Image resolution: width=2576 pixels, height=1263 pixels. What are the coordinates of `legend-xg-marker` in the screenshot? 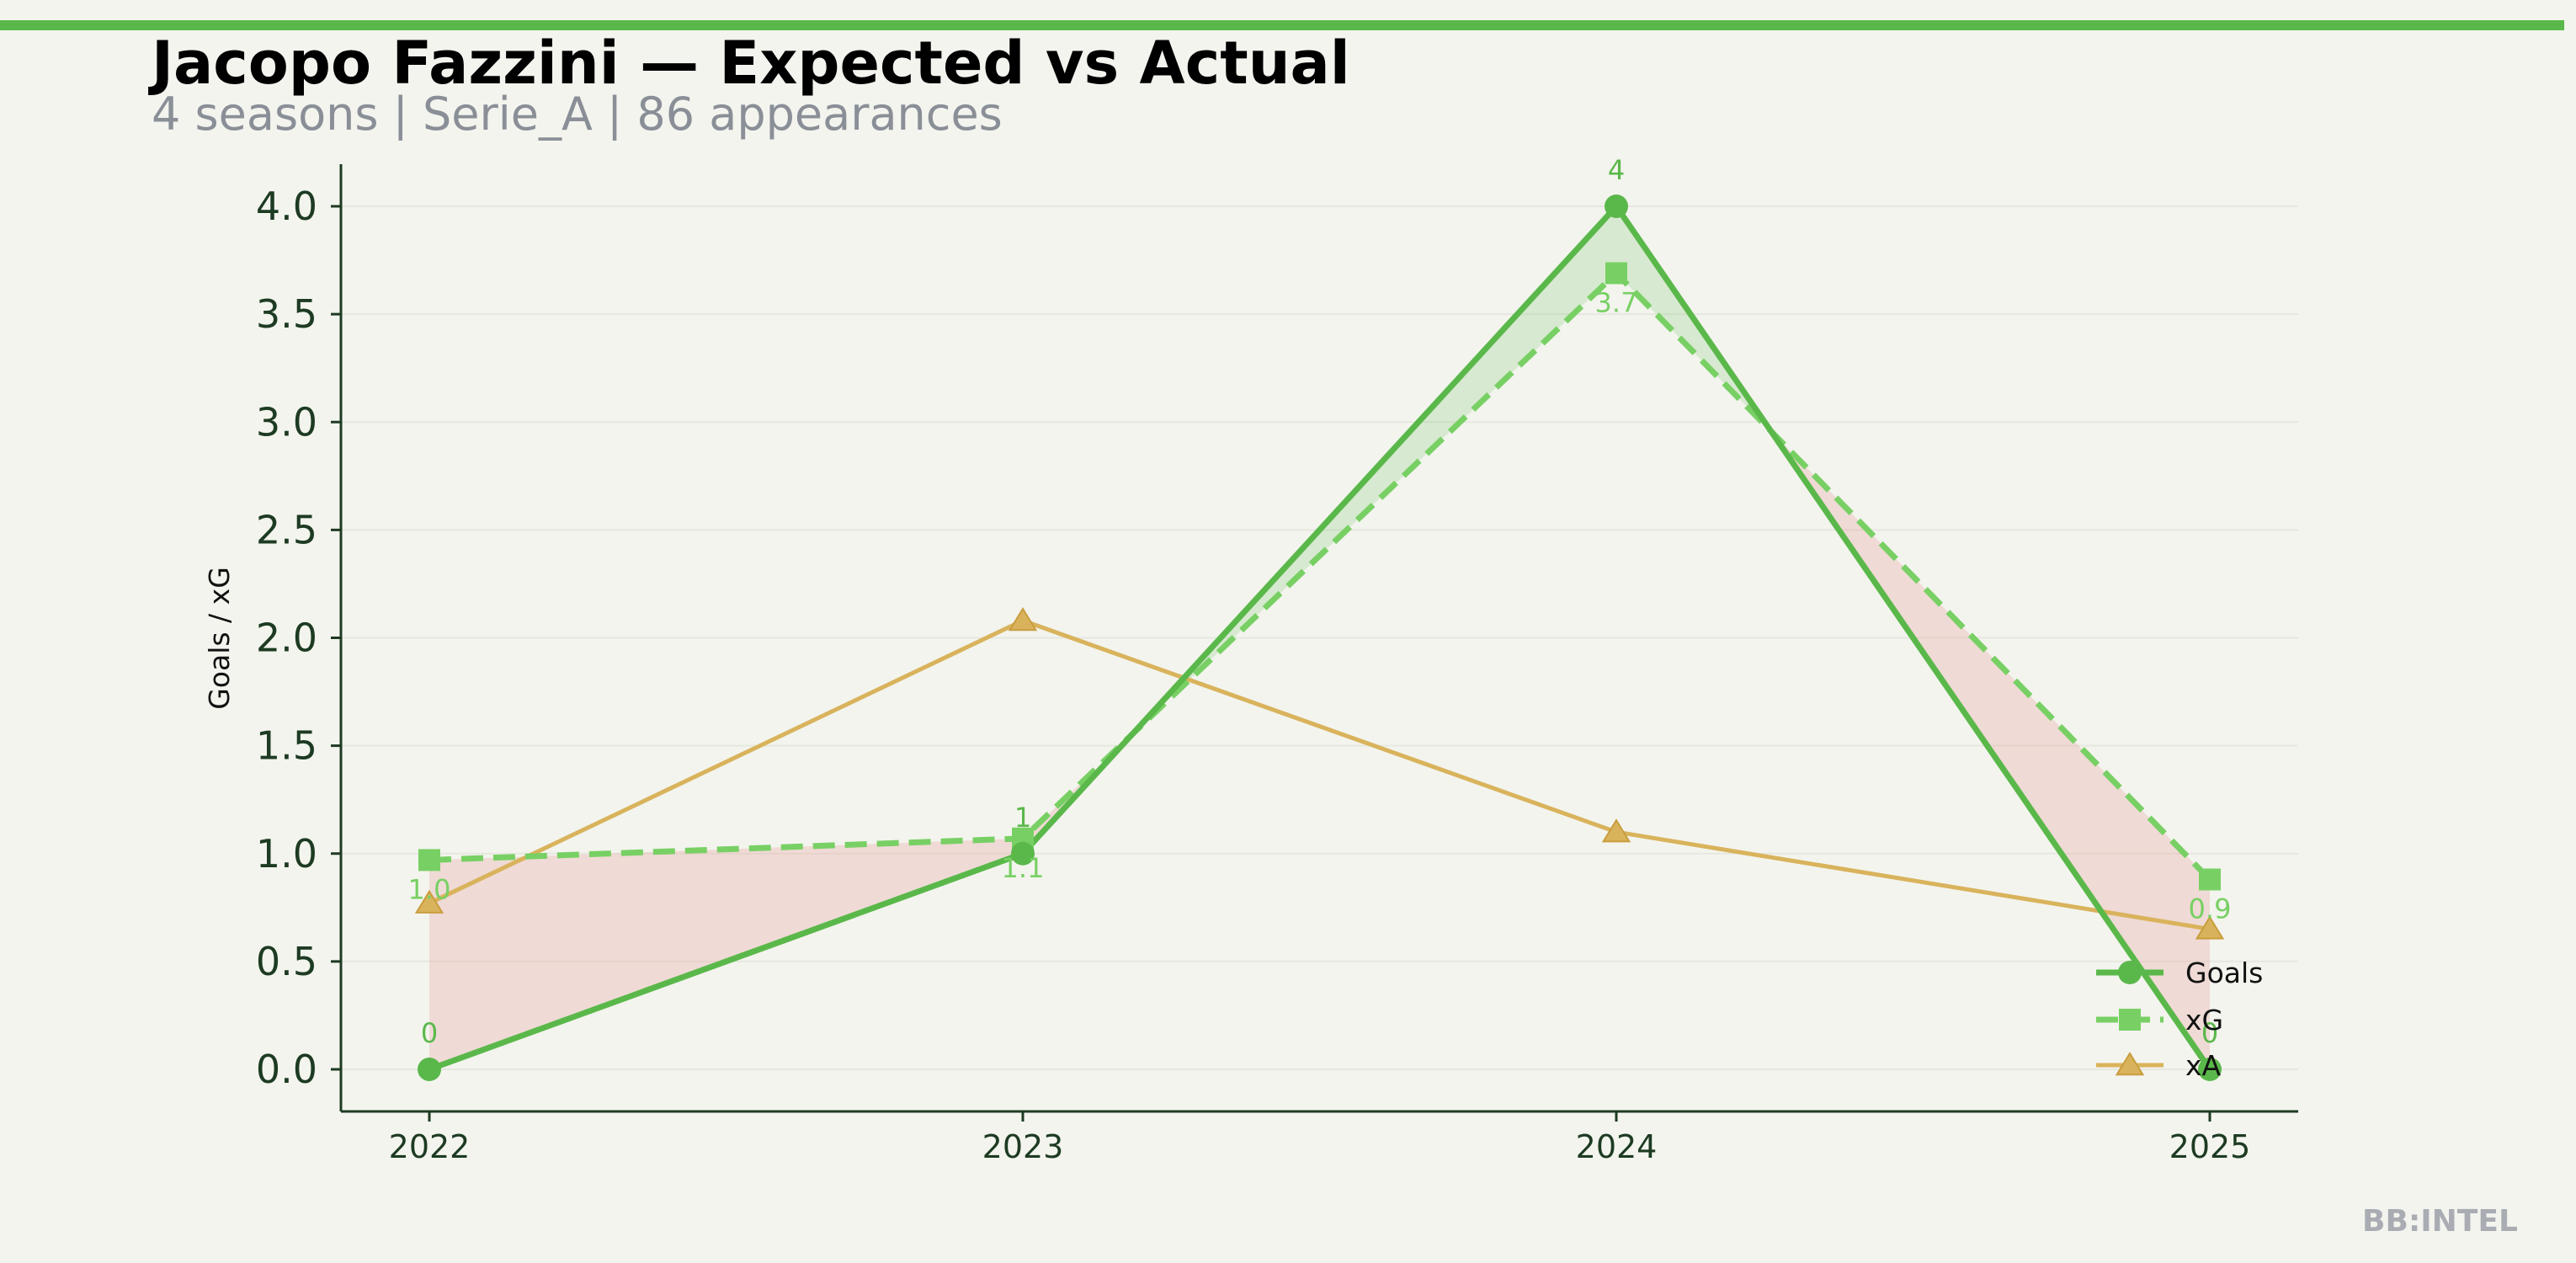 It's located at (2130, 1020).